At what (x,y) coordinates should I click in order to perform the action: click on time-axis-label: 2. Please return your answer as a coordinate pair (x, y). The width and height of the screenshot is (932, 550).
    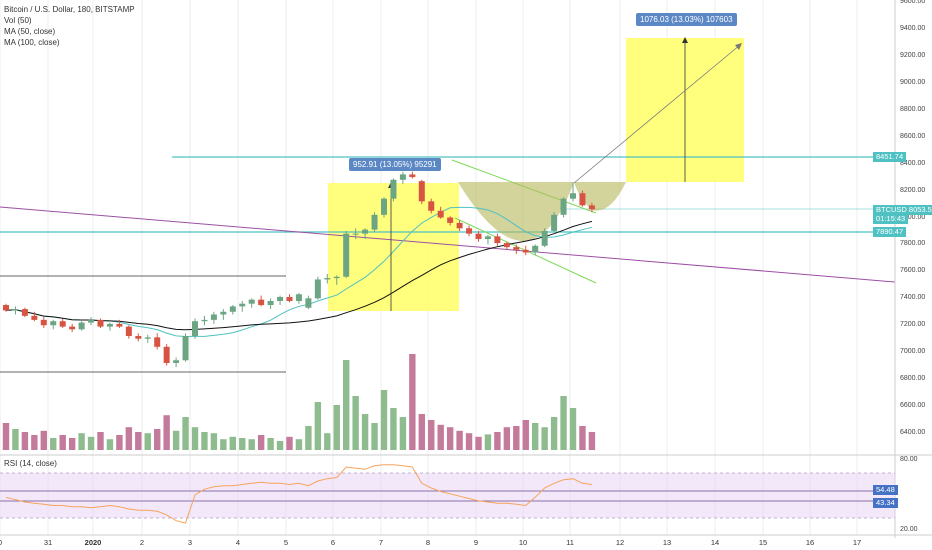
    Looking at the image, I should click on (142, 542).